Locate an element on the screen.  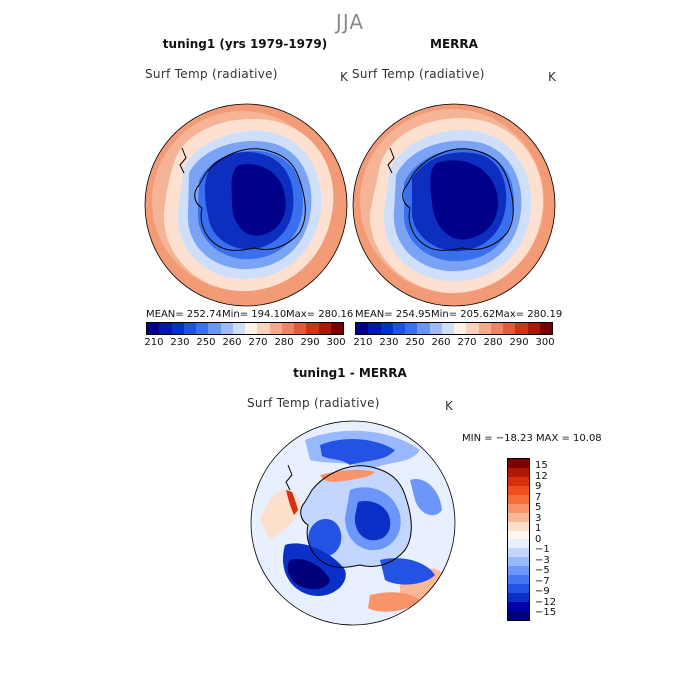
diff-map is located at coordinates (353, 523).